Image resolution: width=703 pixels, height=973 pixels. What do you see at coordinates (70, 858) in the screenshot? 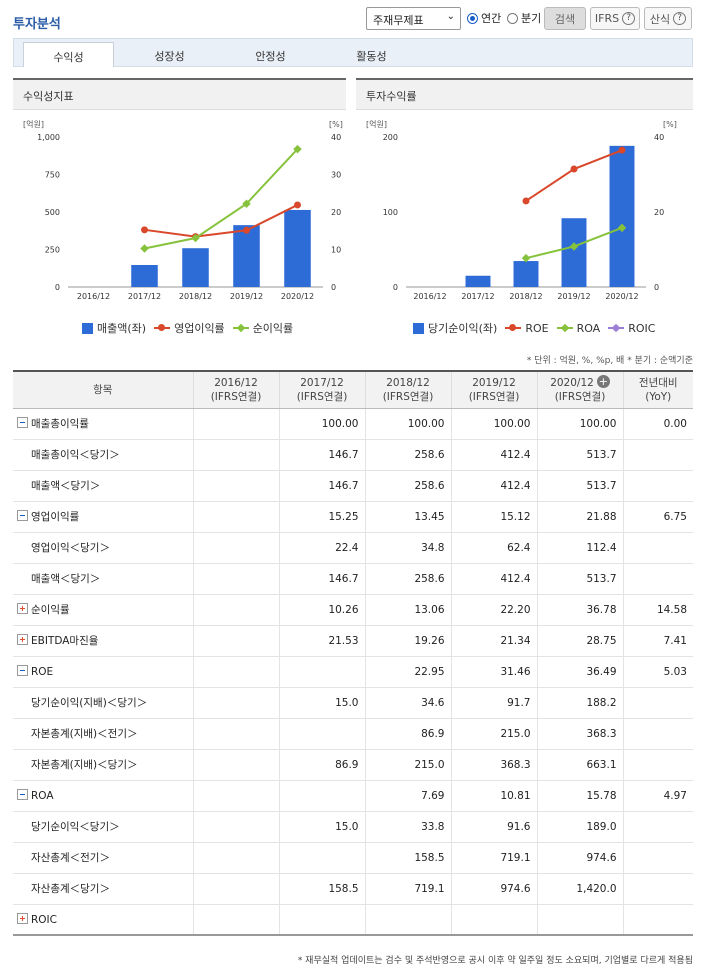
I see `row-label: 자산총계＜전기＞` at bounding box center [70, 858].